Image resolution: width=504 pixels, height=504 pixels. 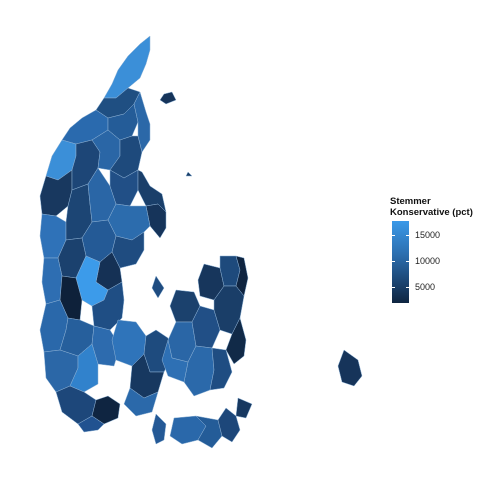 What do you see at coordinates (410, 201) in the screenshot?
I see `legend-title-line1: Stemmer` at bounding box center [410, 201].